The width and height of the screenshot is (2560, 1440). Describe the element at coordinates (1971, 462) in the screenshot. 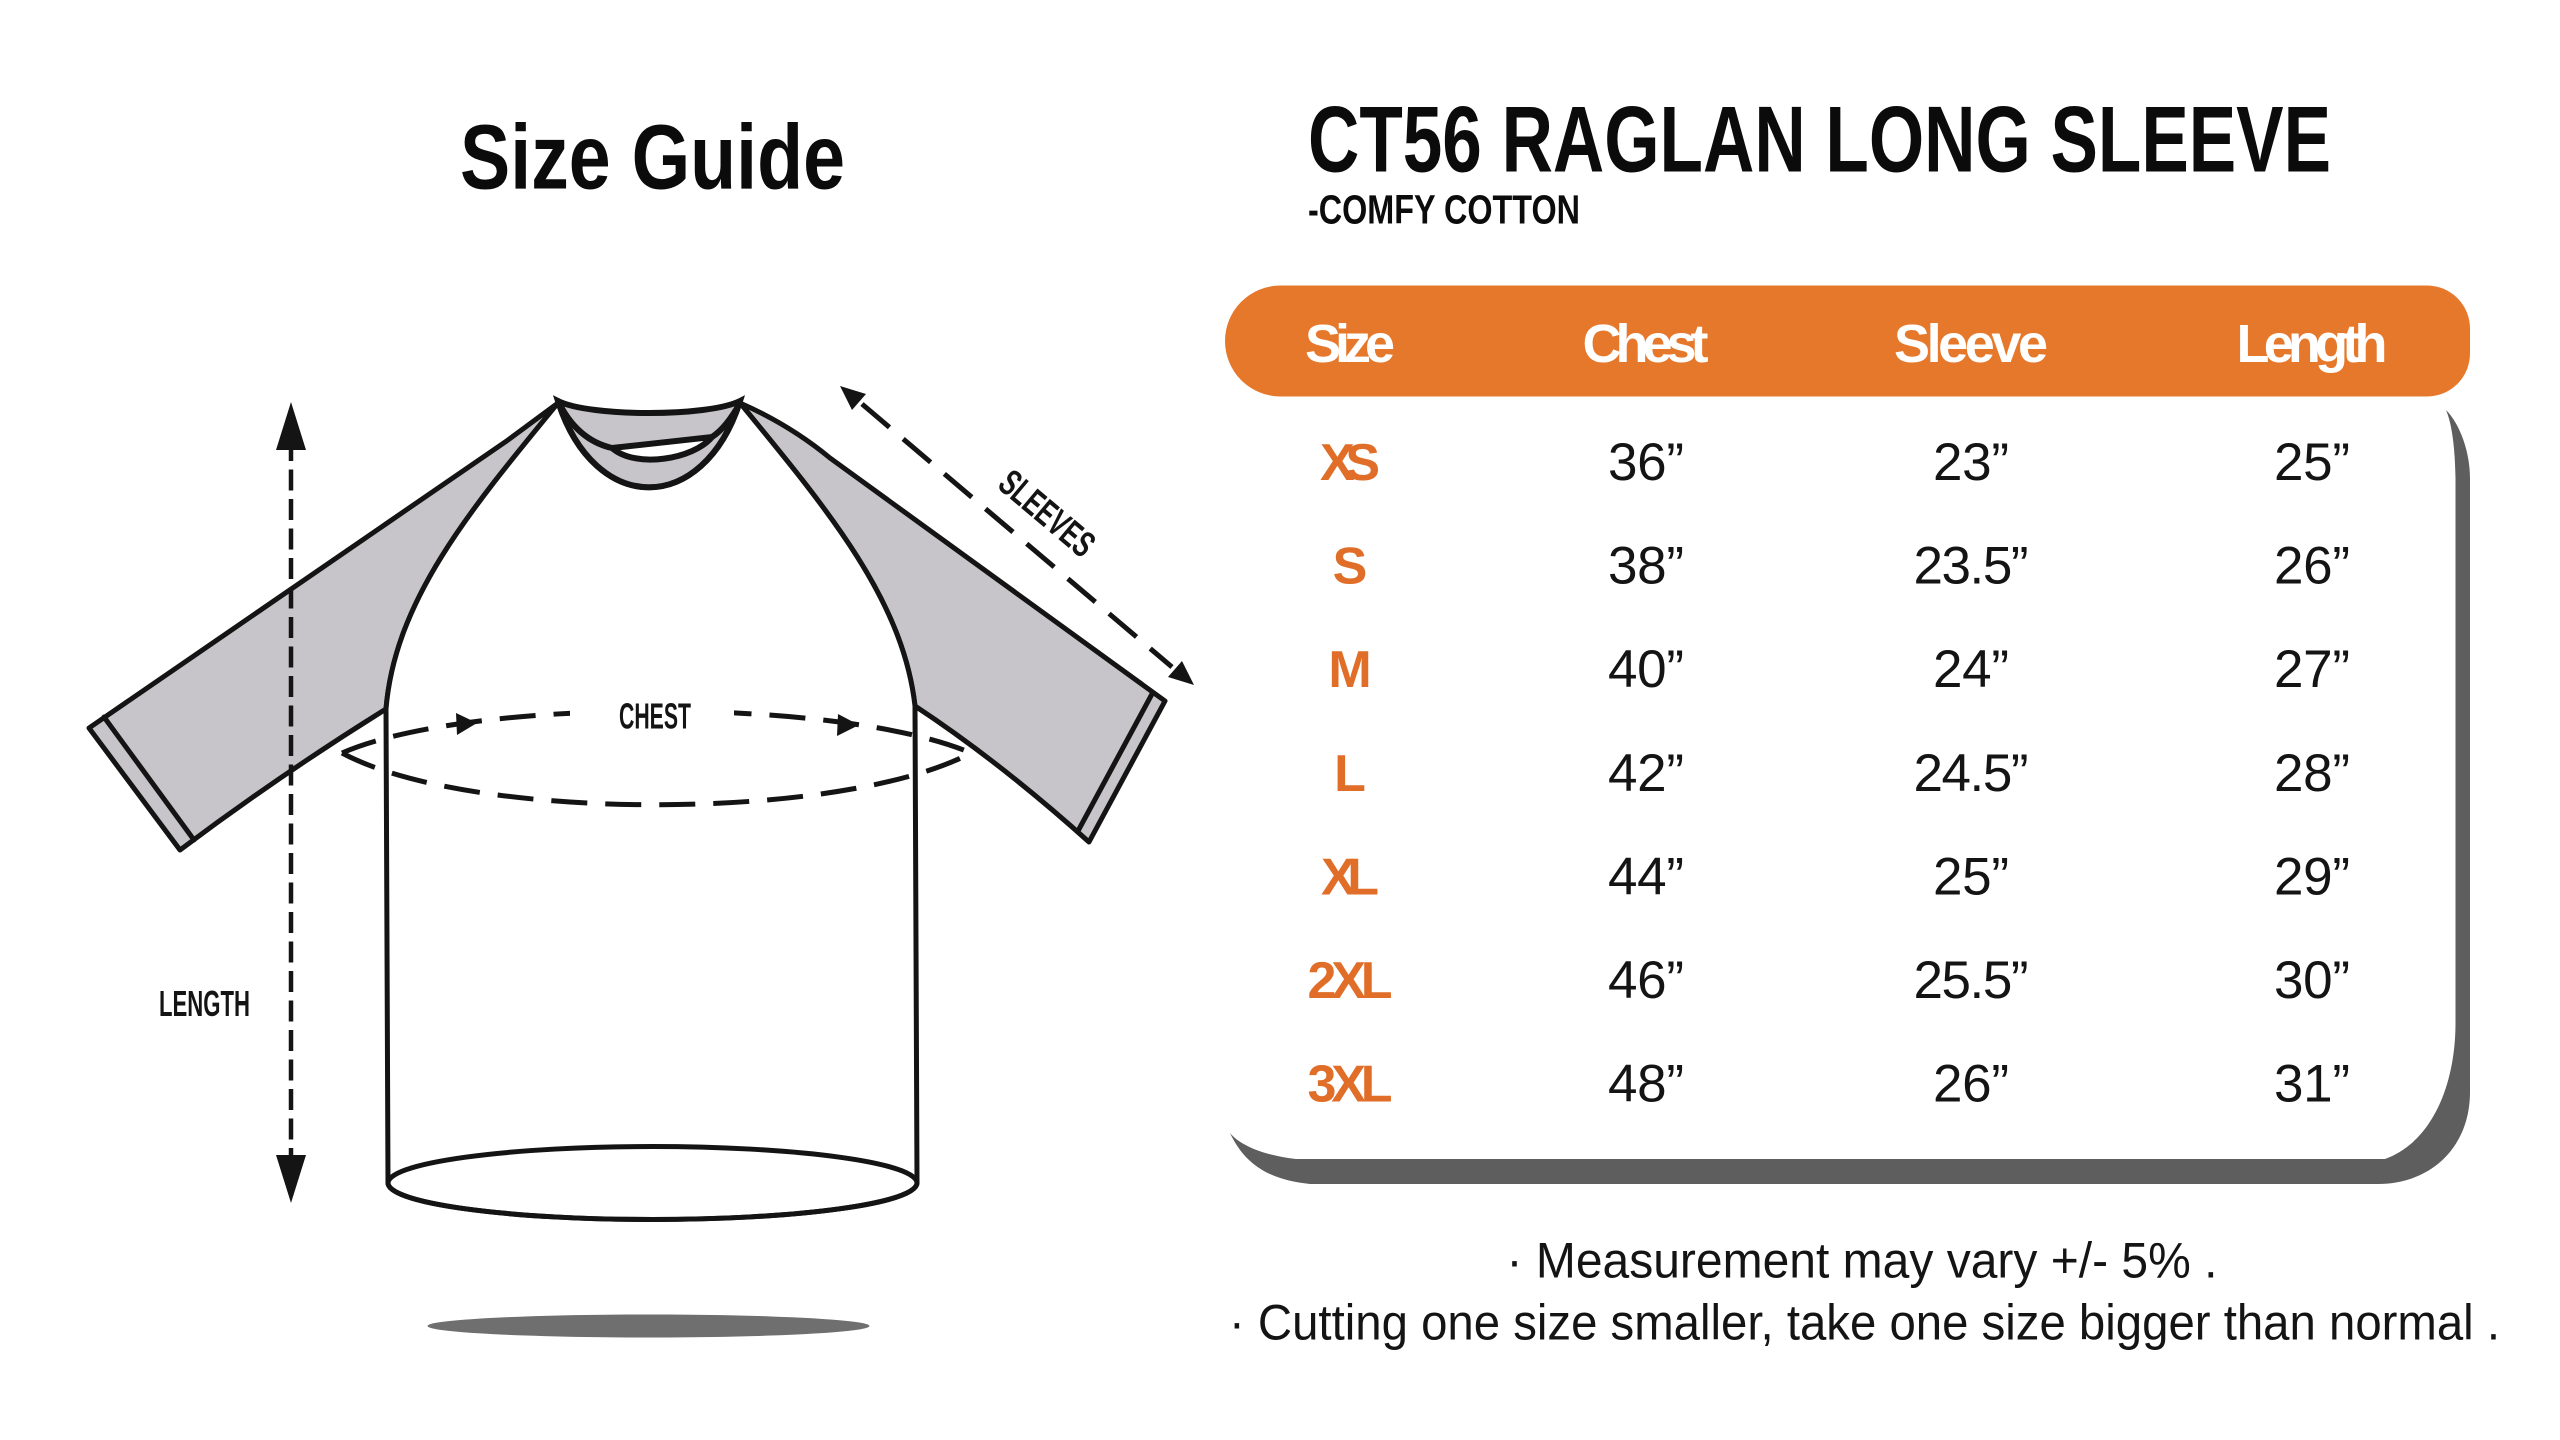

I see `svg-text: 23”` at that location.